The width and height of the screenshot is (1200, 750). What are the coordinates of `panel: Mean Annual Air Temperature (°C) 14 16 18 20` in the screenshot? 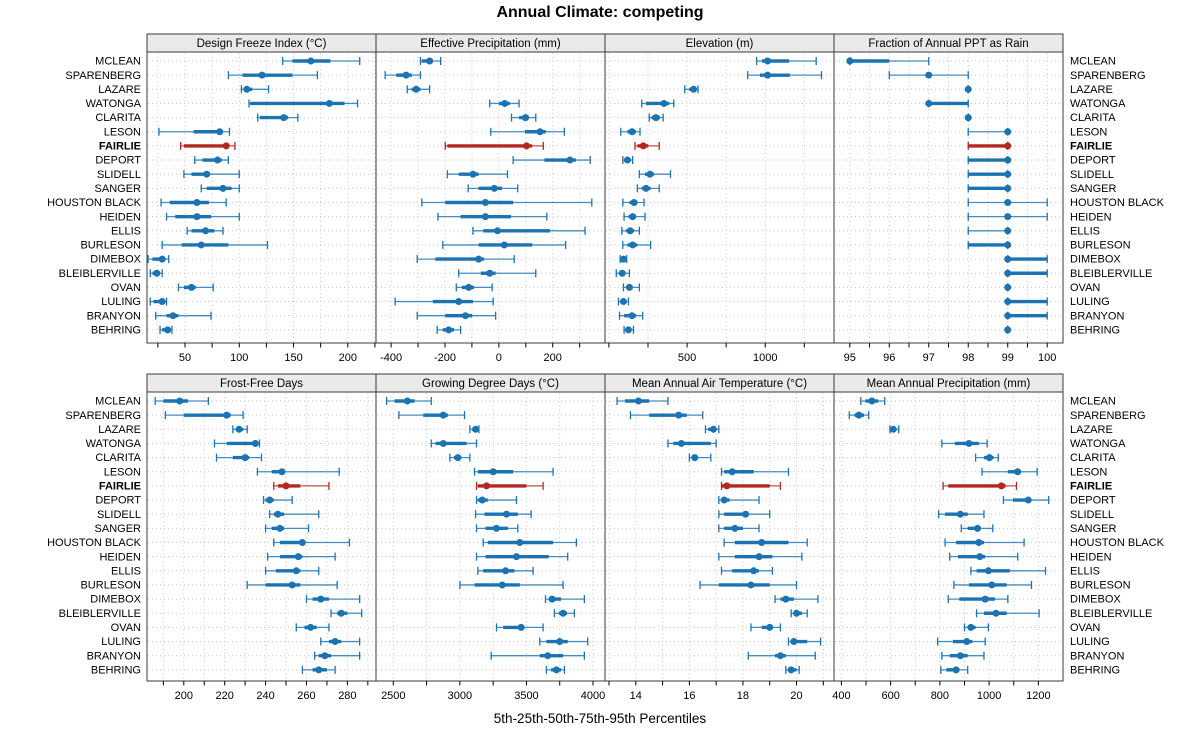 It's located at (719, 537).